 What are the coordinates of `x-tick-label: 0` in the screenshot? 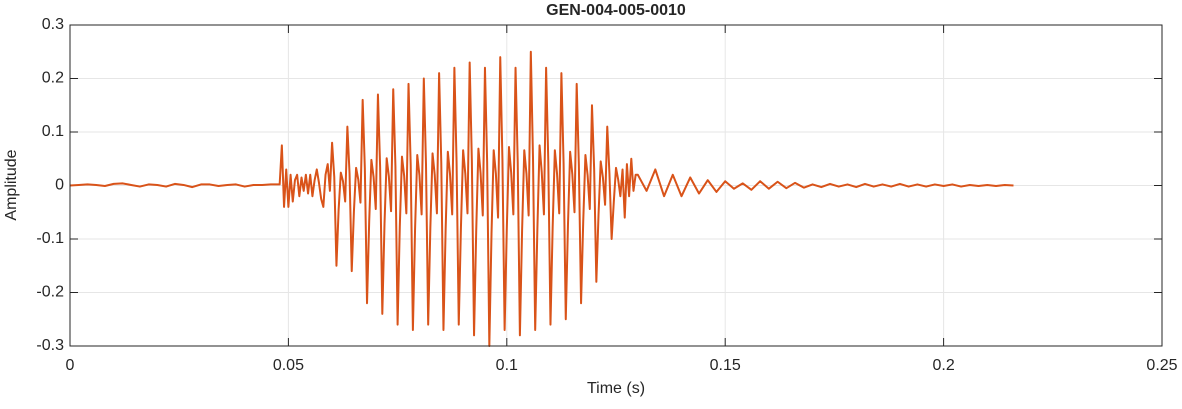 It's located at (70, 365).